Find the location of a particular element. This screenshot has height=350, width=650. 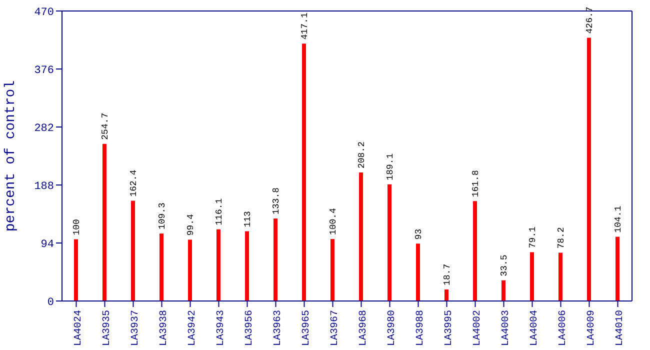

x-tick-label: LA4010 is located at coordinates (620, 328).